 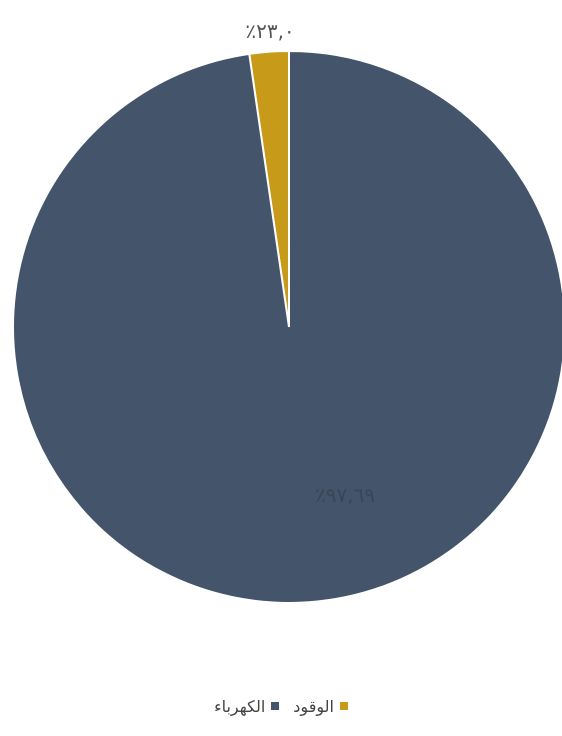 What do you see at coordinates (313, 706) in the screenshot?
I see `legend-label-fuel: الوقود` at bounding box center [313, 706].